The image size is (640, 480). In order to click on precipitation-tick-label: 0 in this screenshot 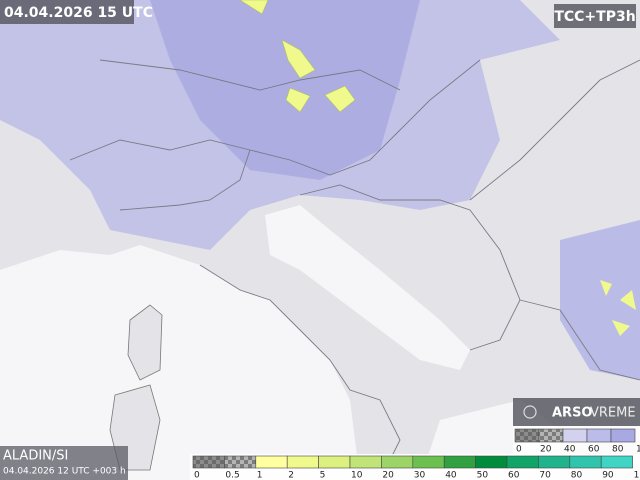, I will do `click(197, 475)`.